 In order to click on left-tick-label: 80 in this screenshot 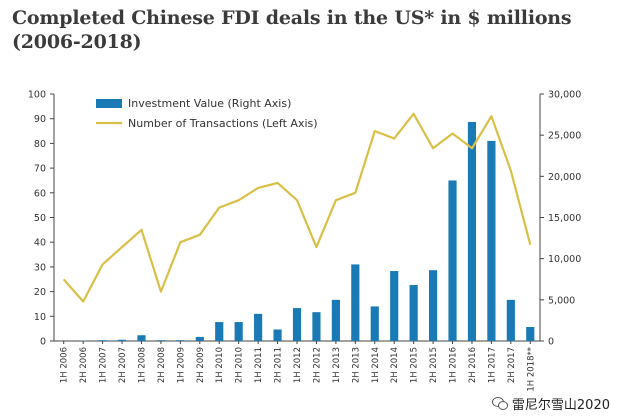, I will do `click(40, 144)`.